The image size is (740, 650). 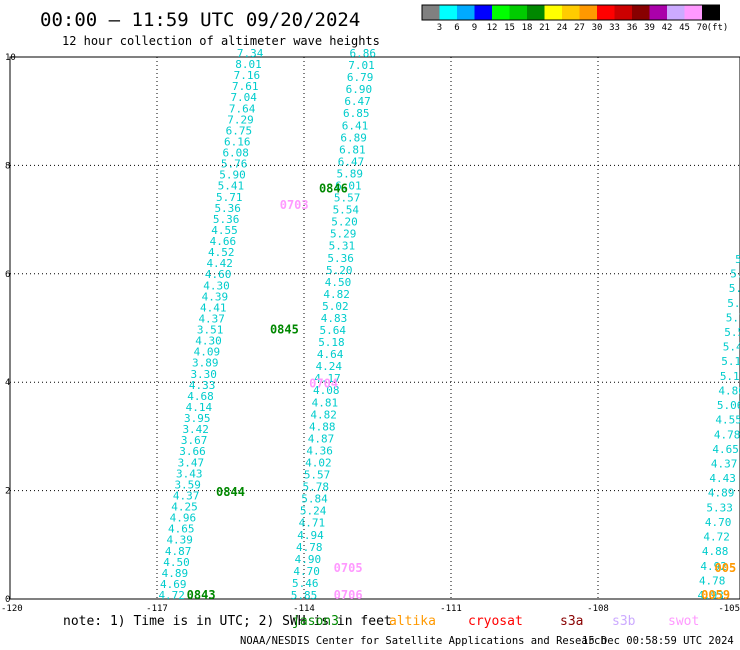 I want to click on satellite-legend-s3a: s3a, so click(x=571, y=621).